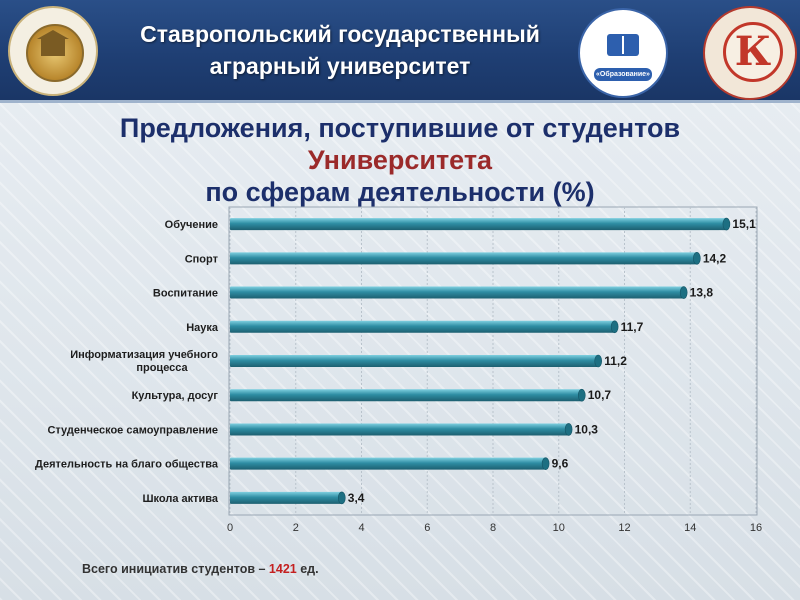  Describe the element at coordinates (144, 361) in the screenshot. I see `category-label: Информатизация учебного процесса` at that location.